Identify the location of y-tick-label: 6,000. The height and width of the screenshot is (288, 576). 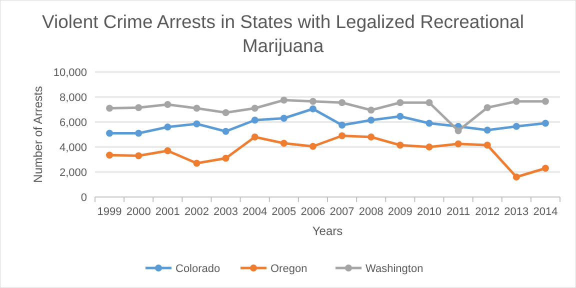
(73, 122).